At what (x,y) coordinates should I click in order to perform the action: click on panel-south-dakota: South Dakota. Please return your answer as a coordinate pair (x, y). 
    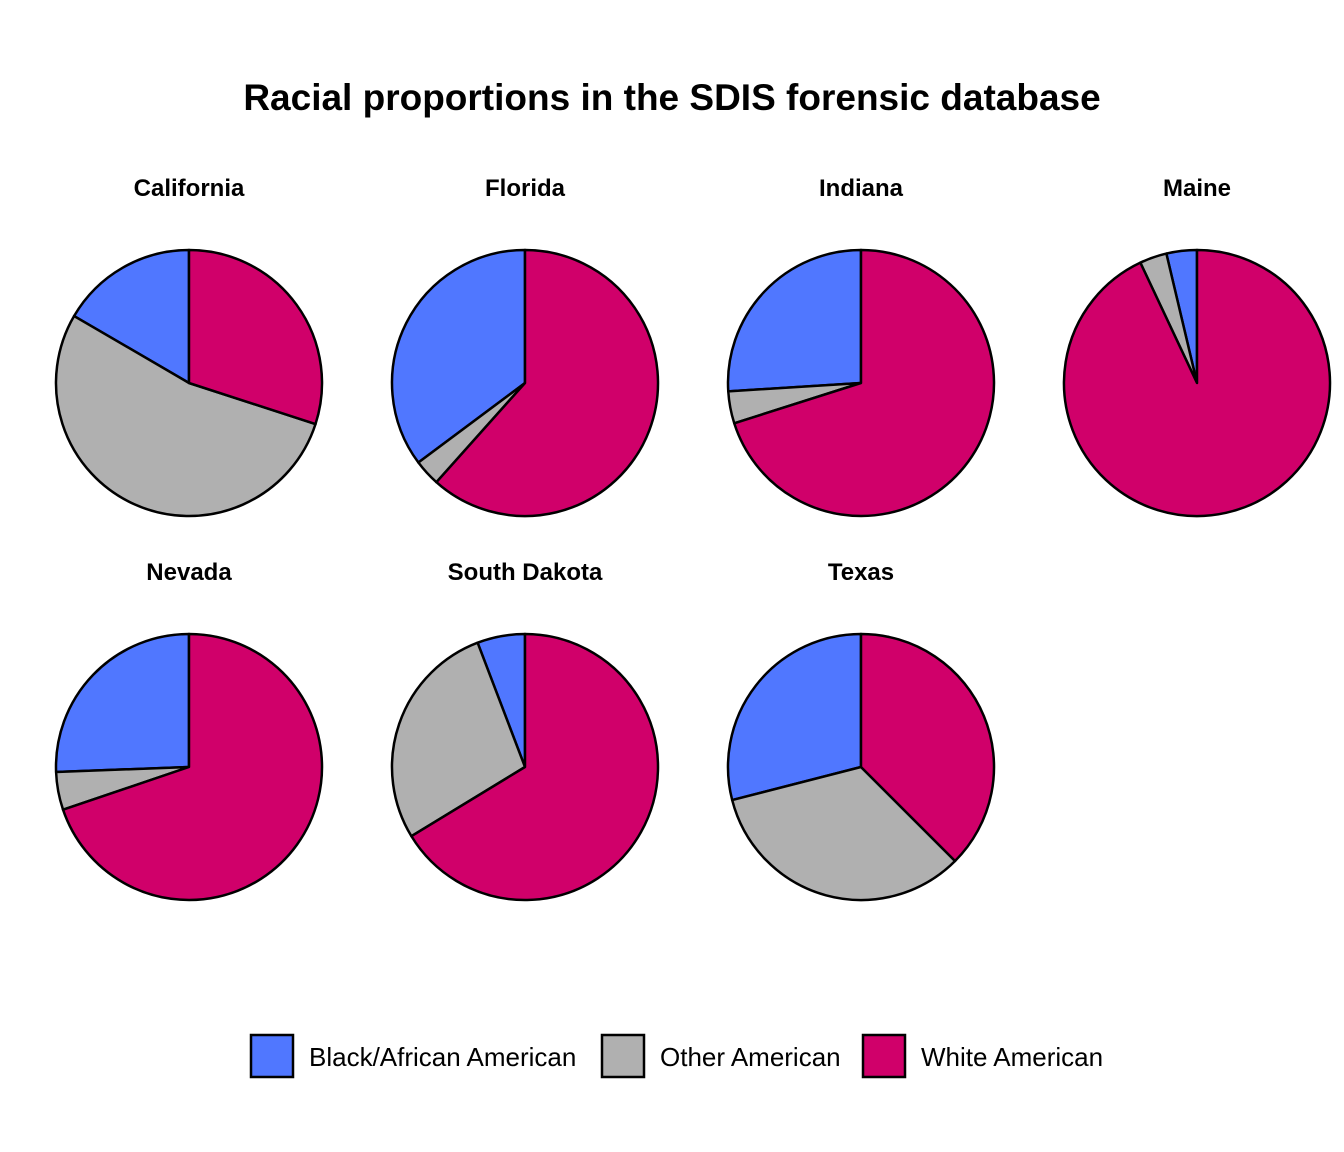
    Looking at the image, I should click on (525, 730).